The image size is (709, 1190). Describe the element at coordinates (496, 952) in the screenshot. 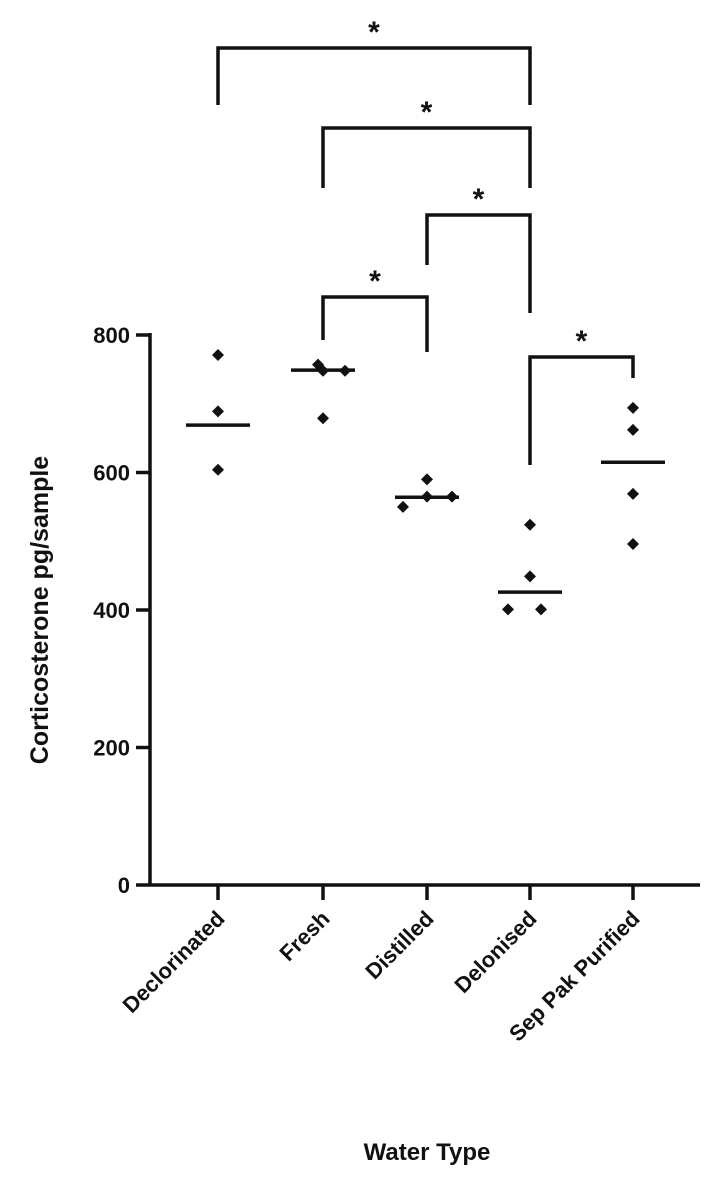

I see `x-tick-label: Delonised` at that location.